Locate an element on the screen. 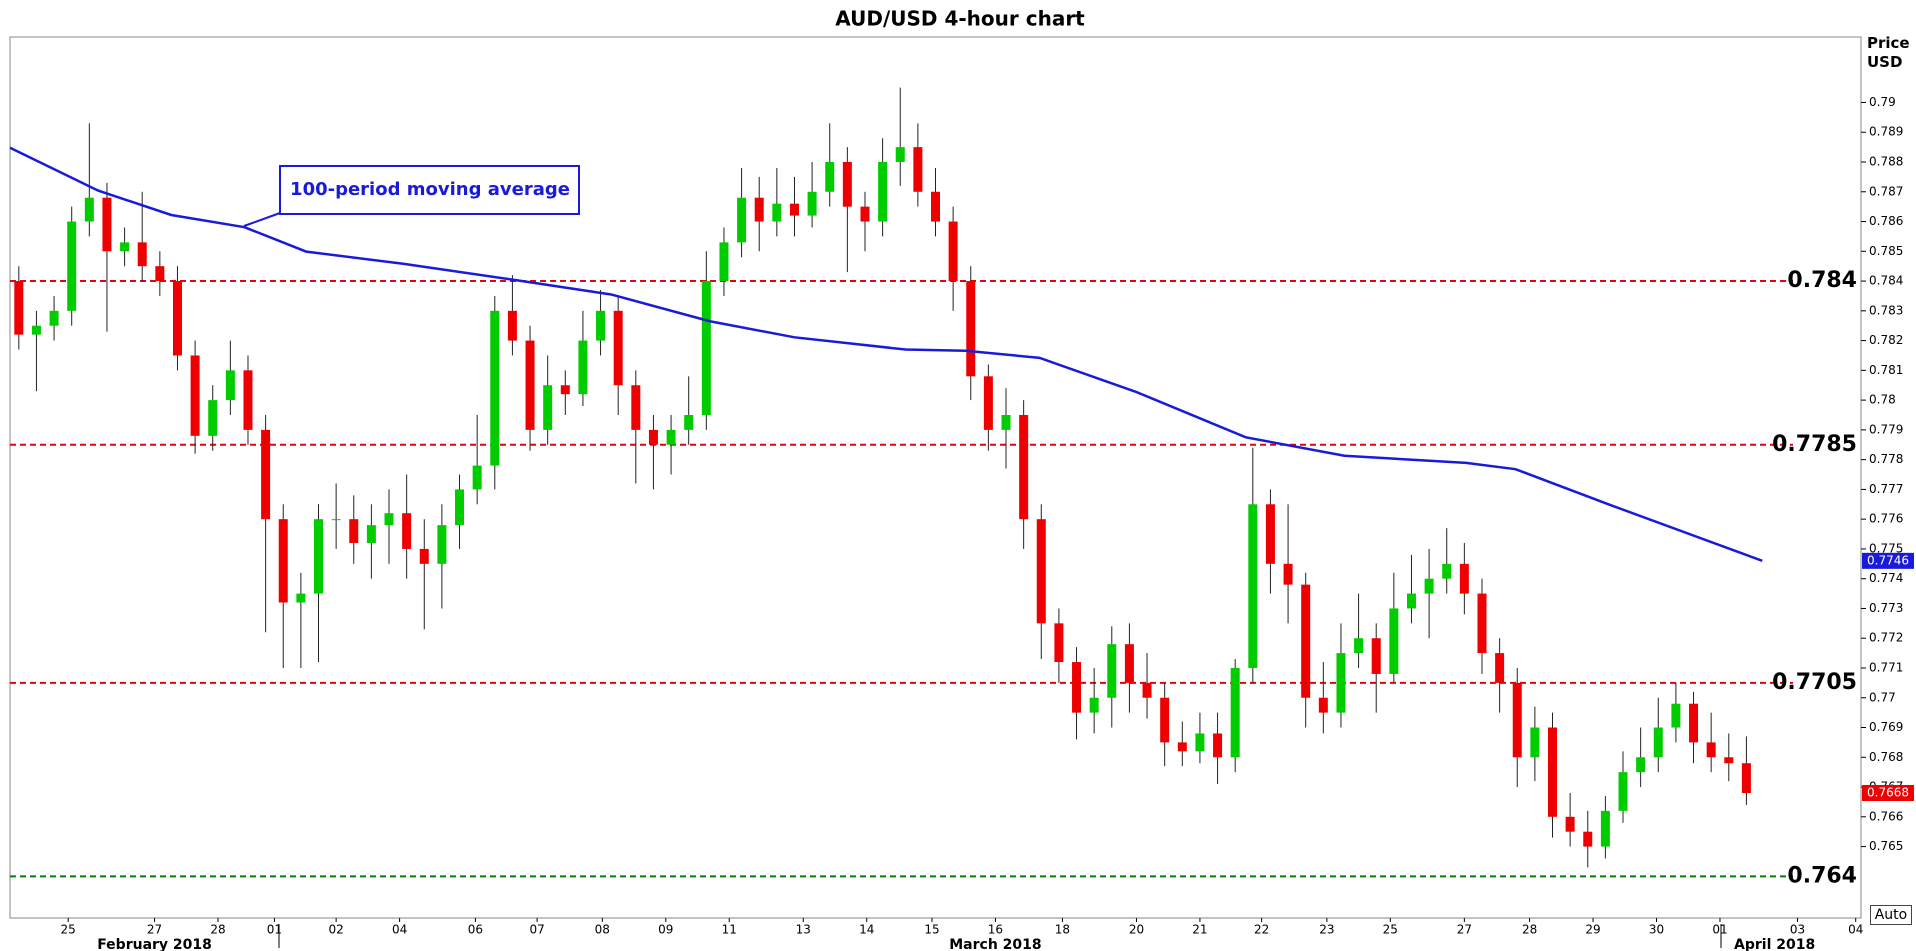  annotation-connector is located at coordinates (262, 219).